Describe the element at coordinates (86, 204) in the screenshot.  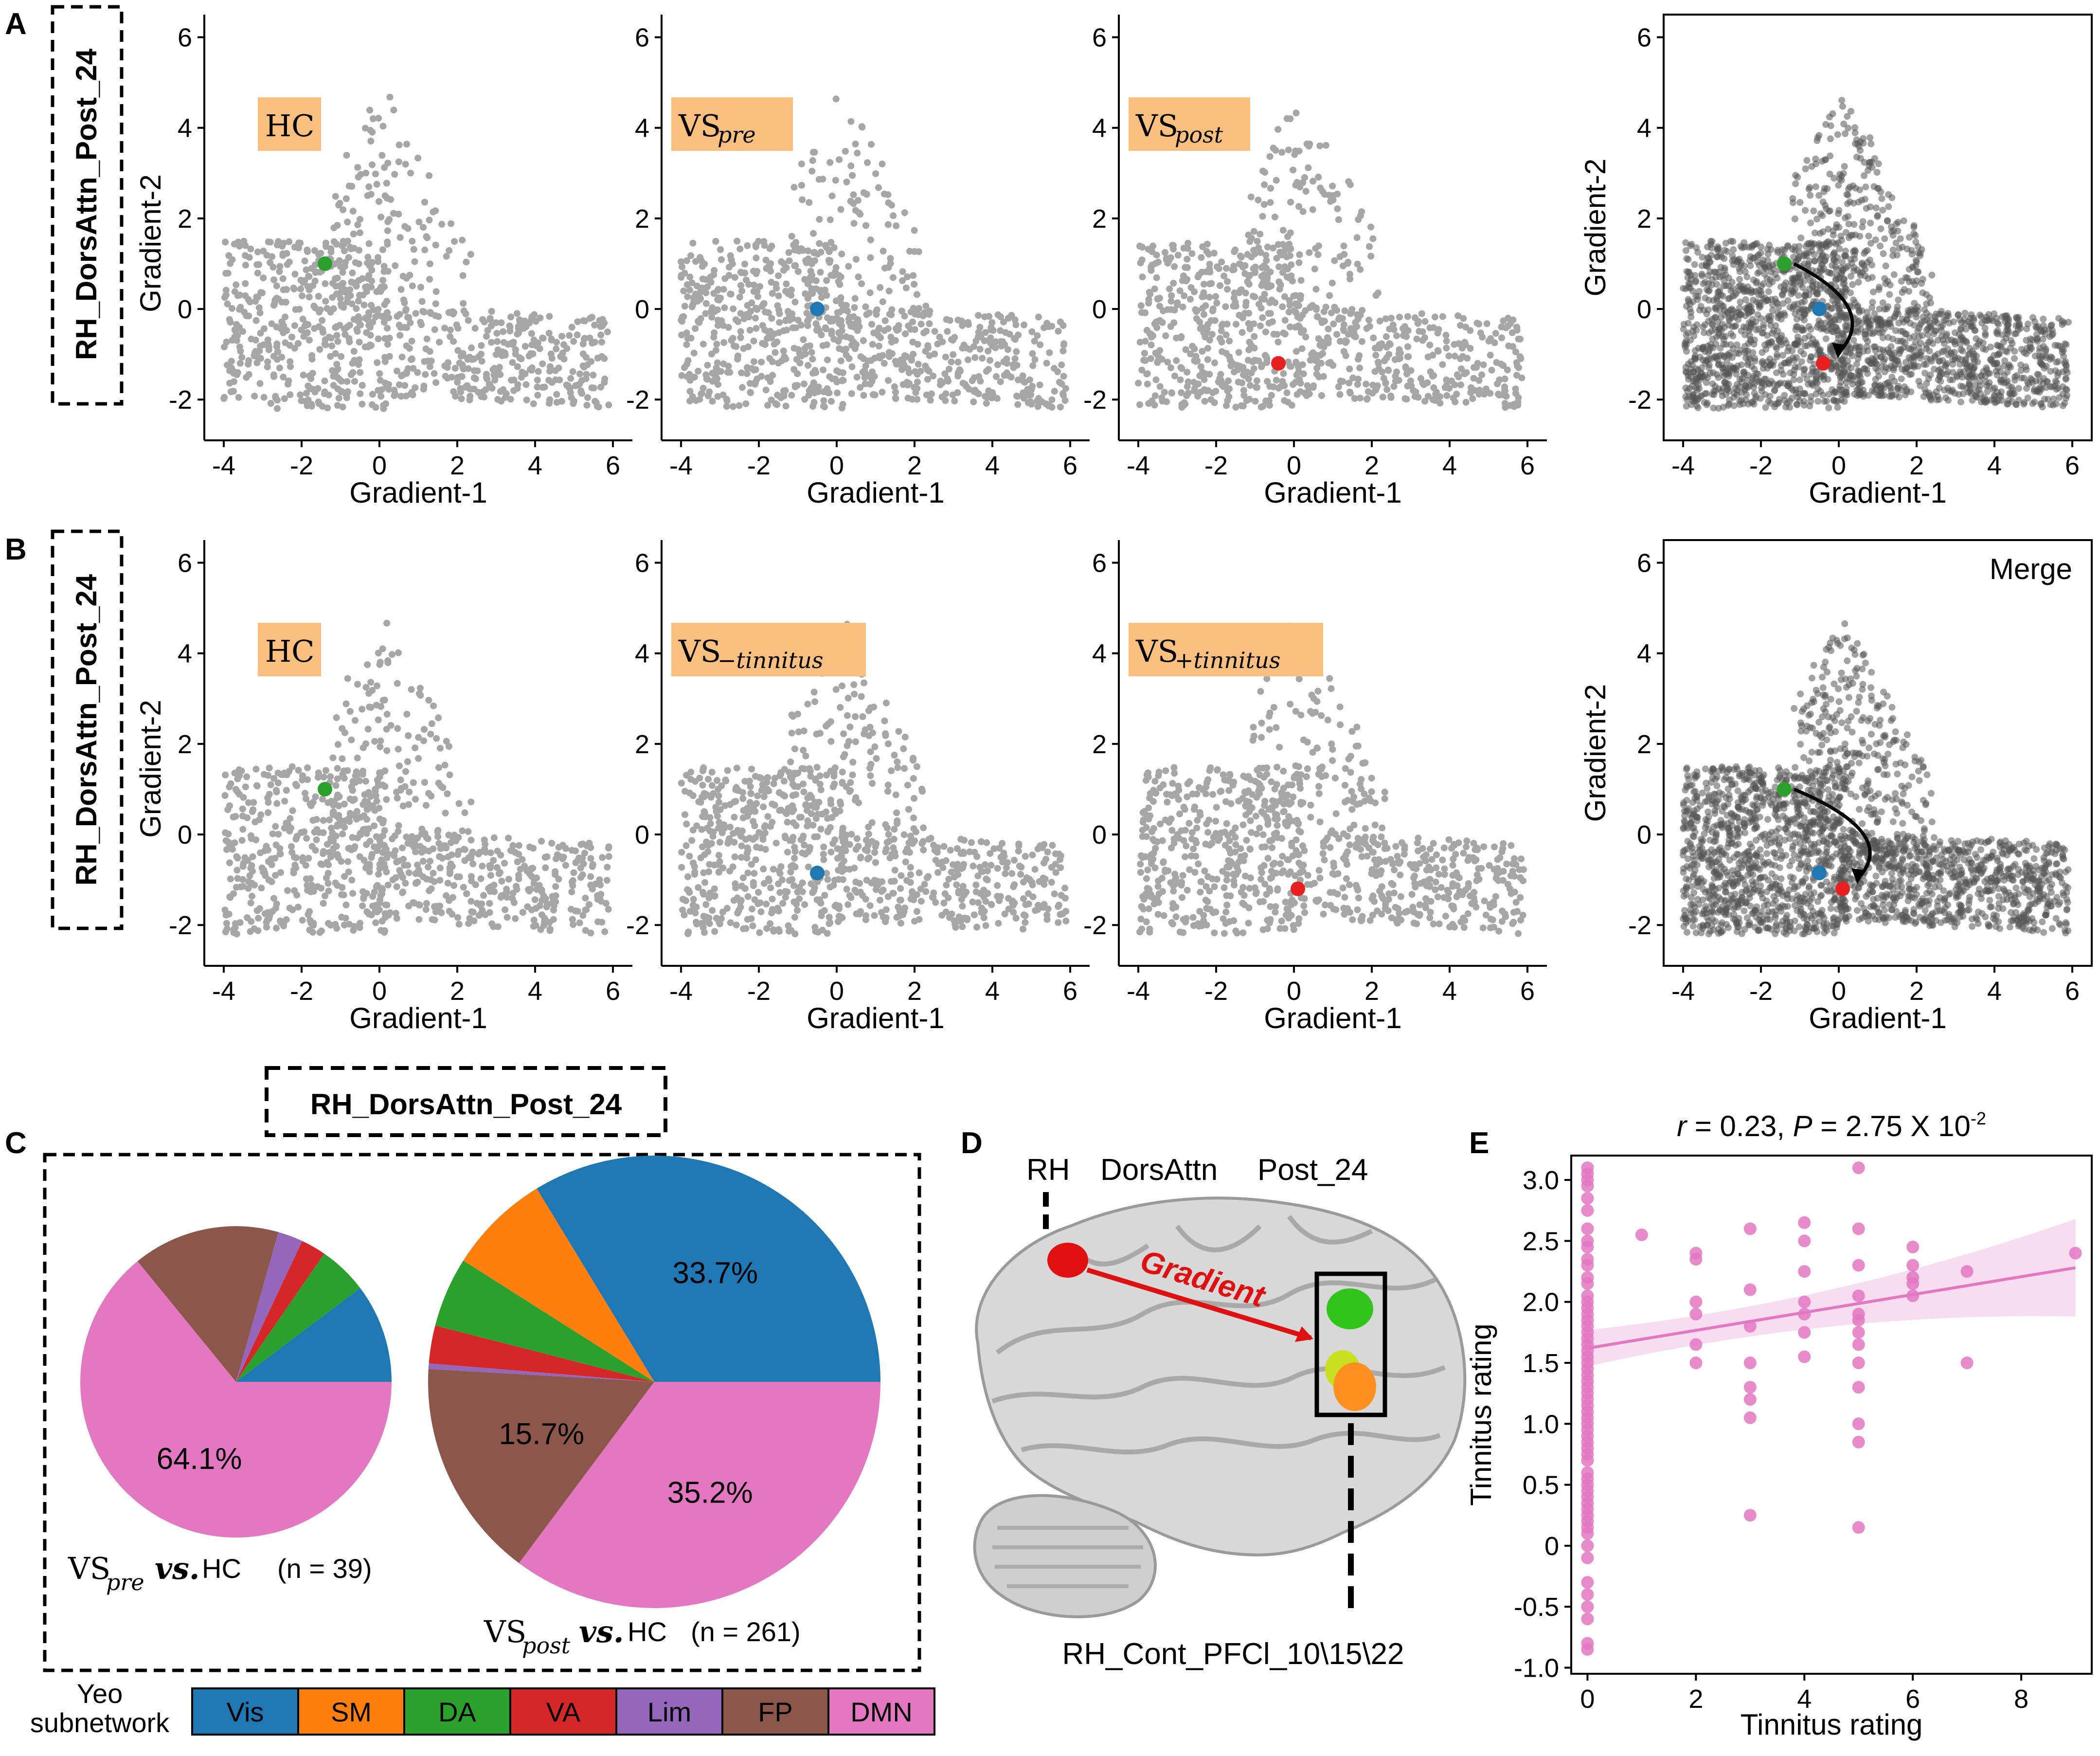
I see `panel-a-roi-label: RH_DorsAttn_Post_24` at that location.